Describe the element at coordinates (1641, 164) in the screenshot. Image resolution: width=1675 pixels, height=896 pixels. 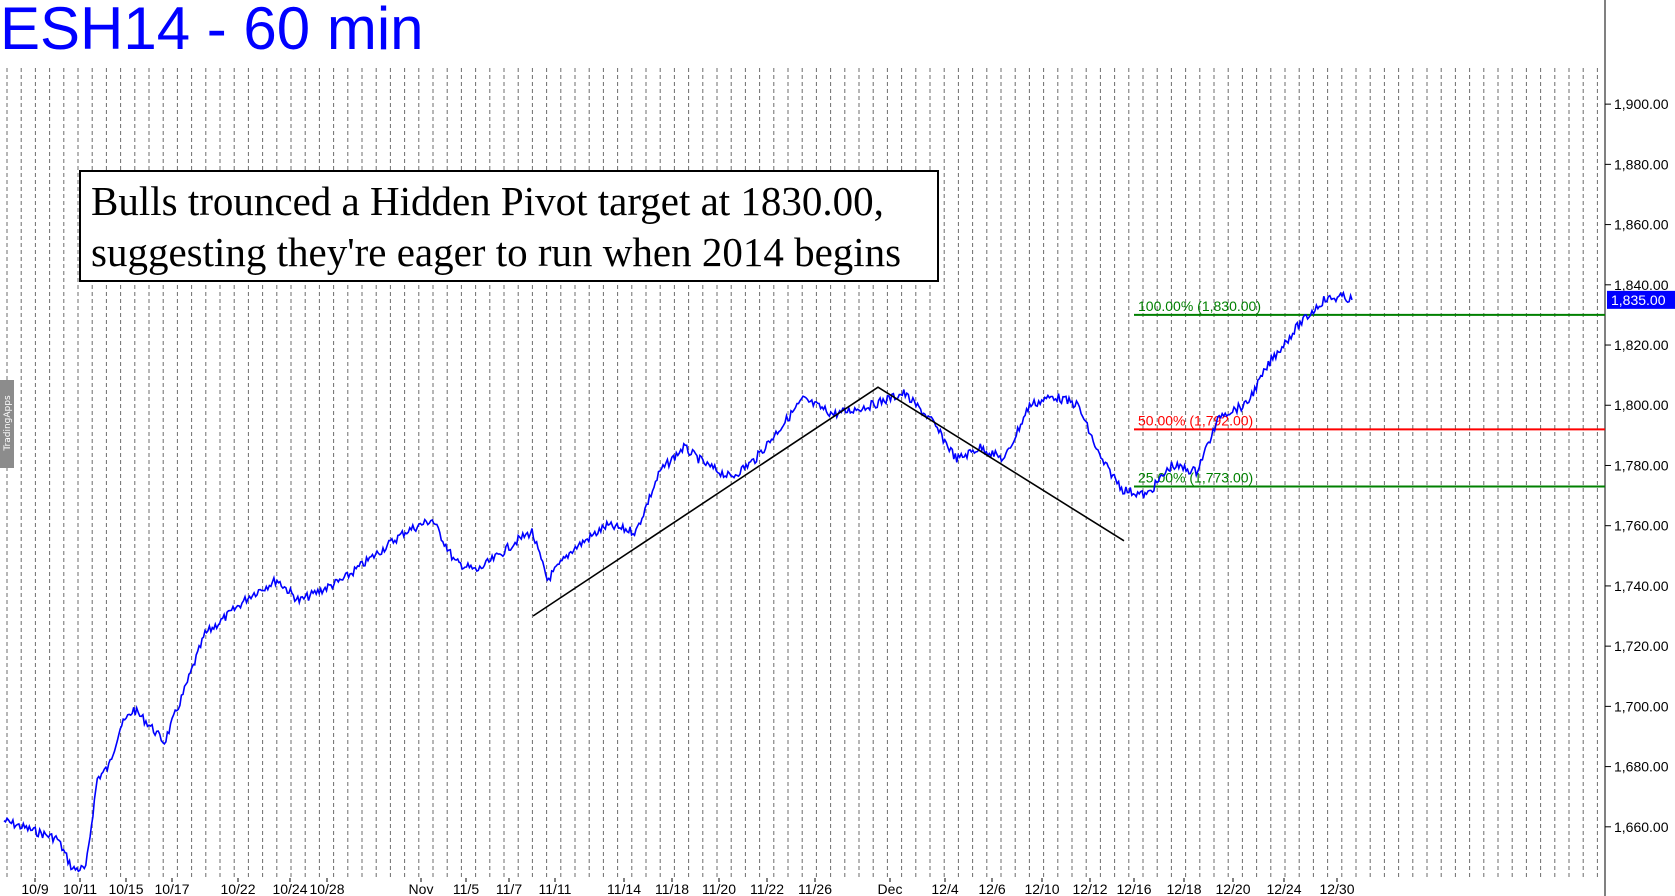
I see `y-tick-label: 1,880.00` at that location.